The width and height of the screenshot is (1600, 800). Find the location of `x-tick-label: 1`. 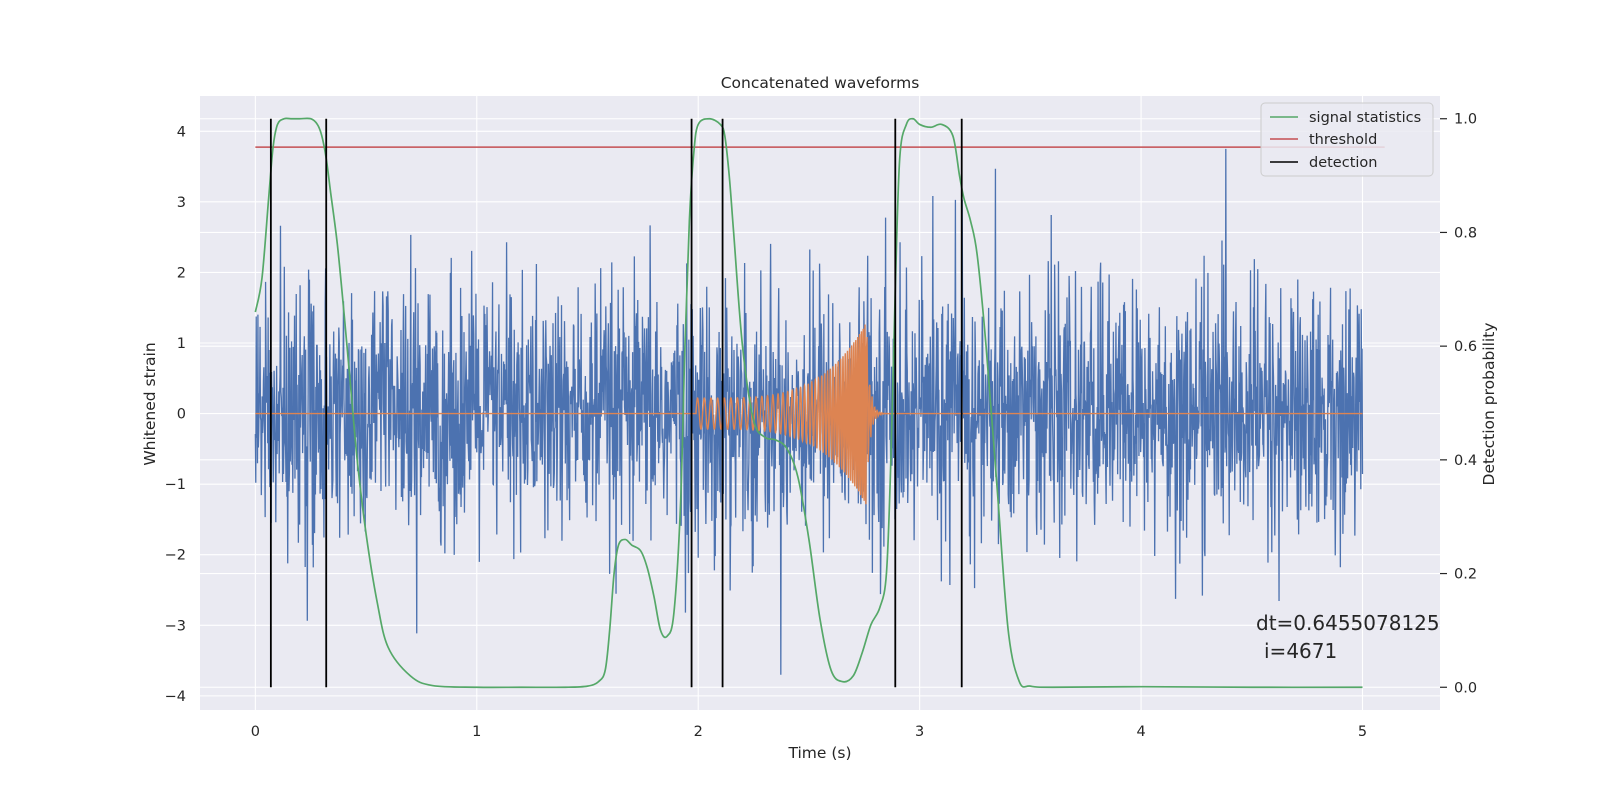

x-tick-label: 1 is located at coordinates (476, 732).